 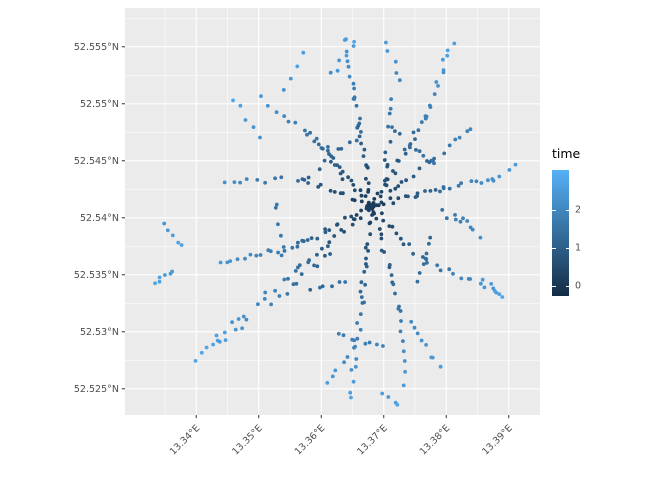 What do you see at coordinates (578, 286) in the screenshot?
I see `legend-tick-label: 0` at bounding box center [578, 286].